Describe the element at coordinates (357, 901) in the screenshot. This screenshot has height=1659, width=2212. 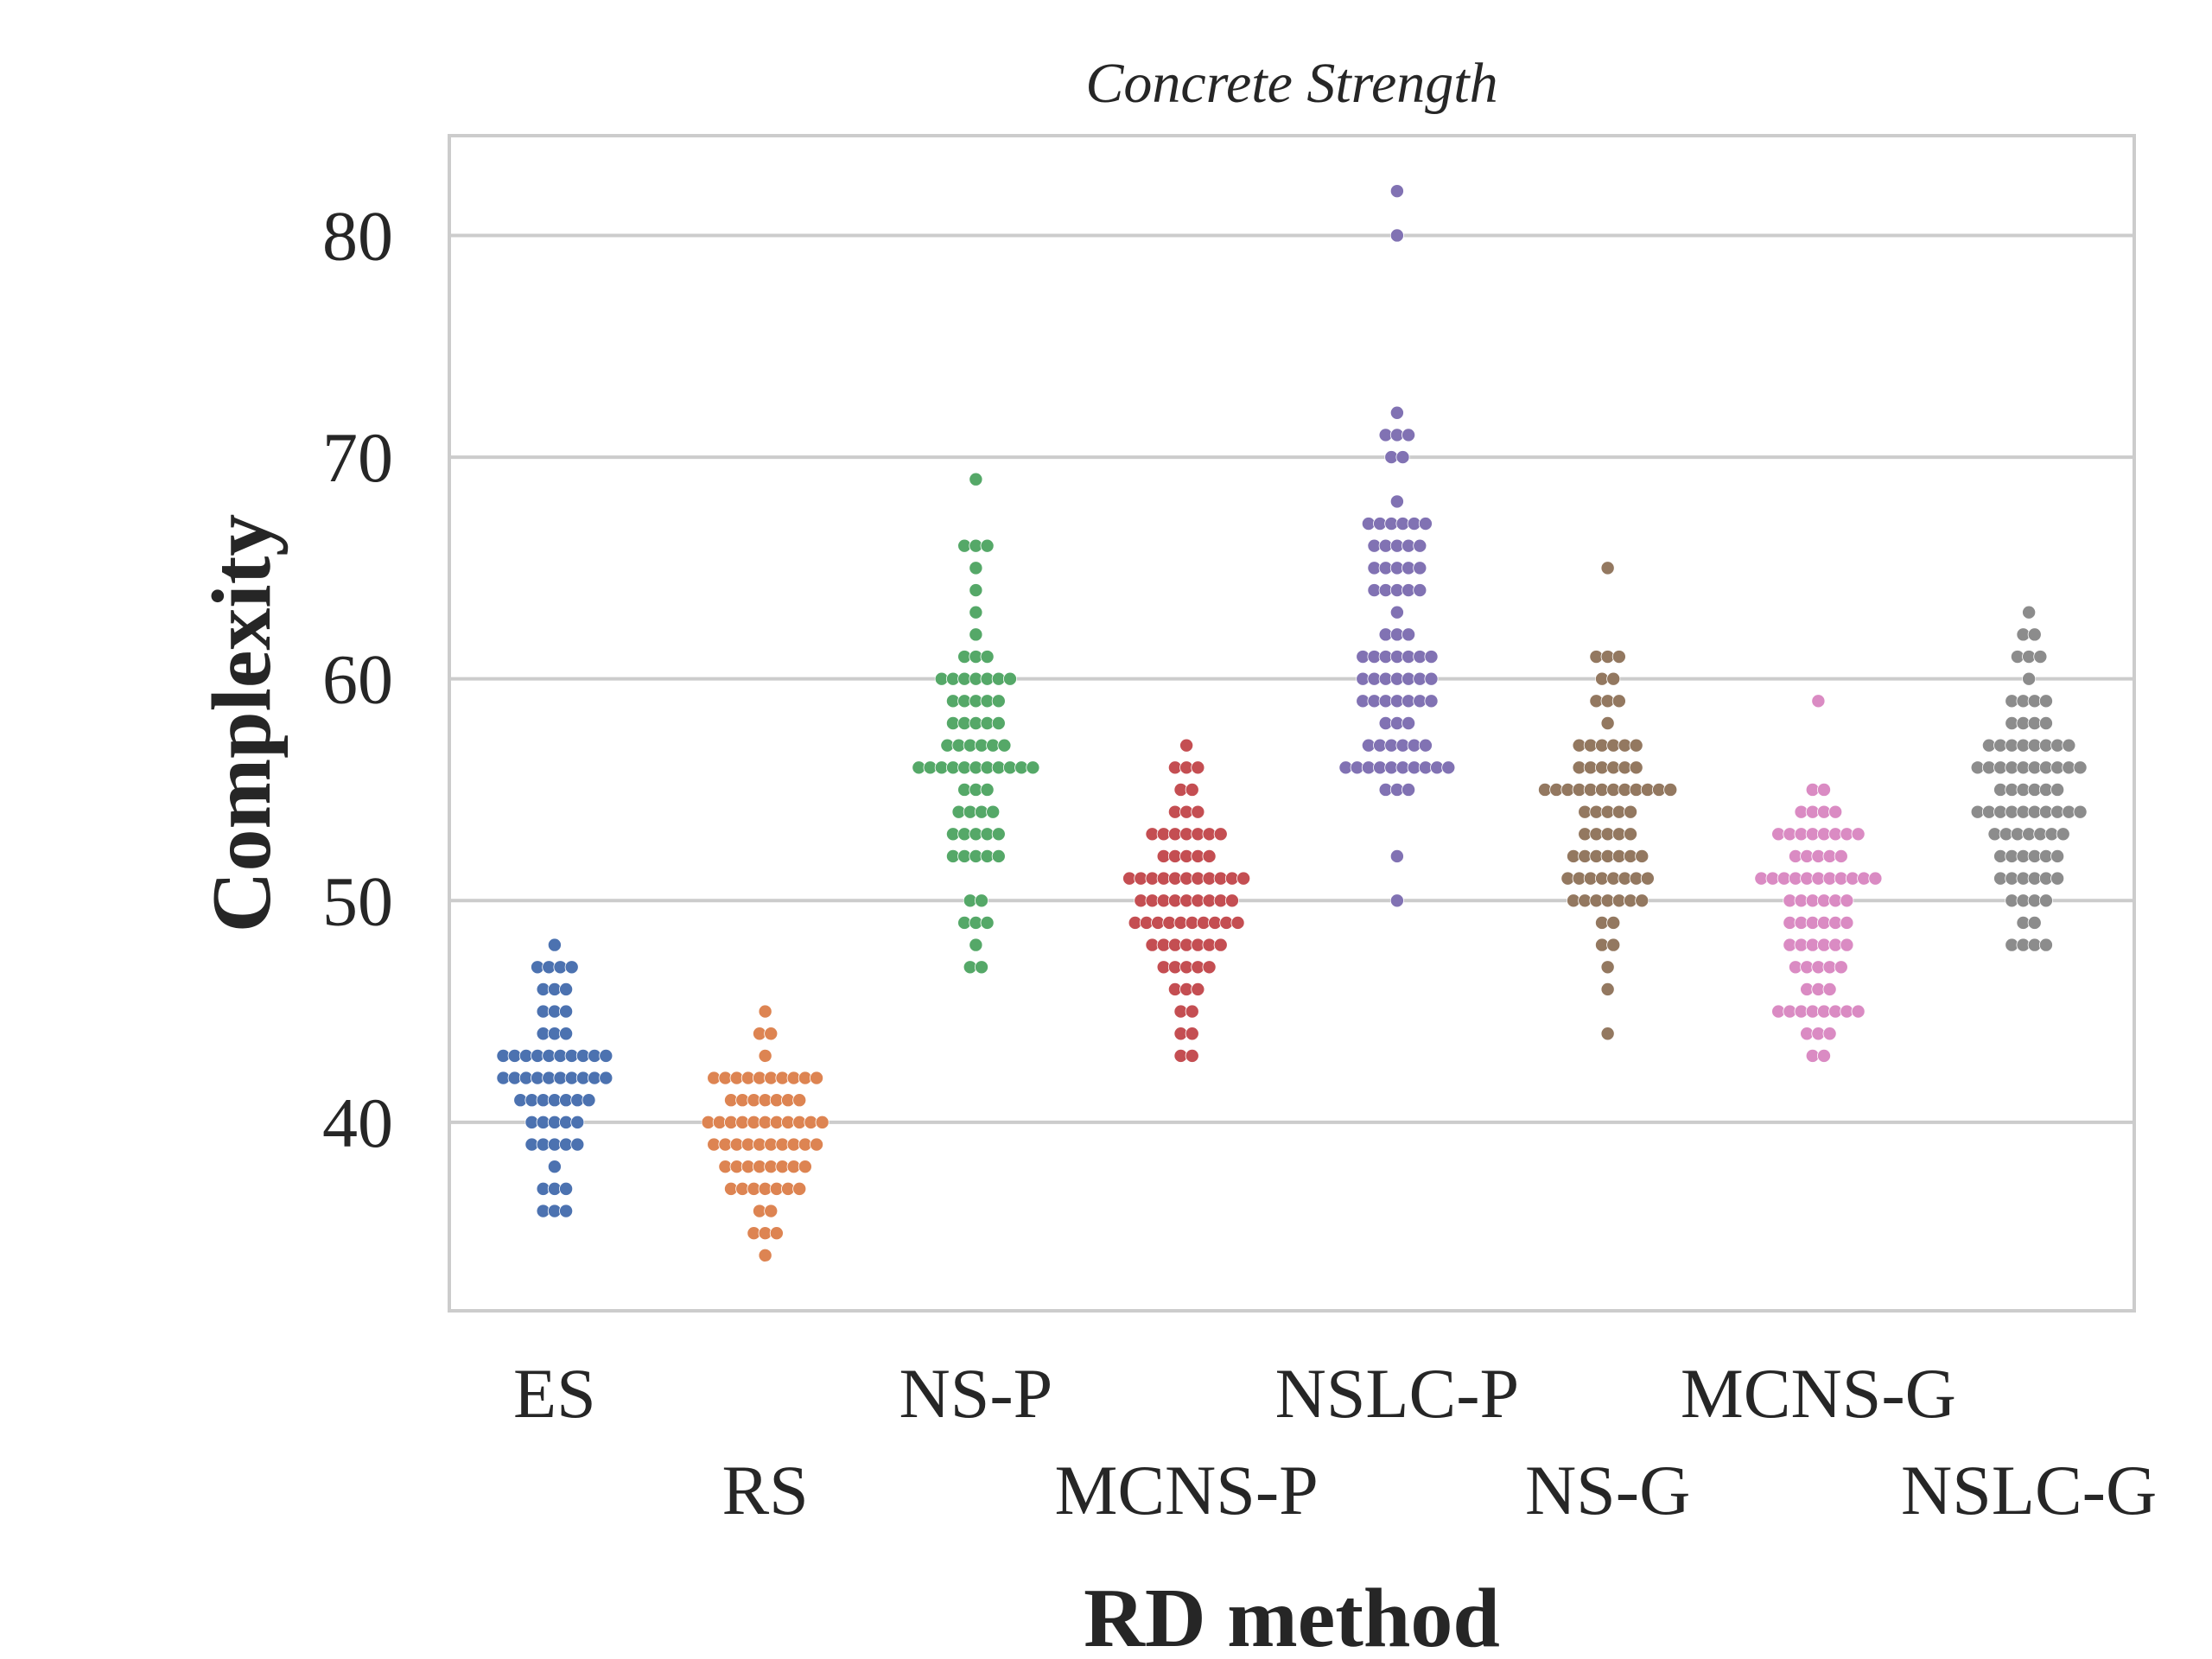
I see `y-tick-label: 50` at that location.